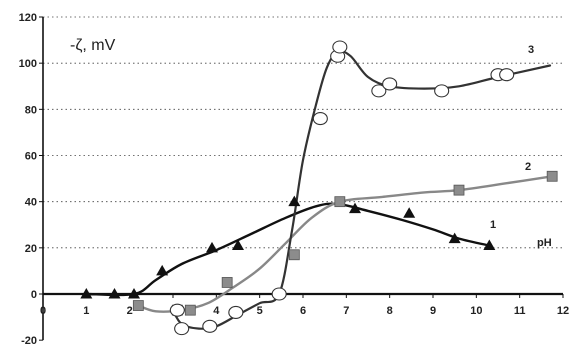  I want to click on x-axis-label: pH, so click(544, 243).